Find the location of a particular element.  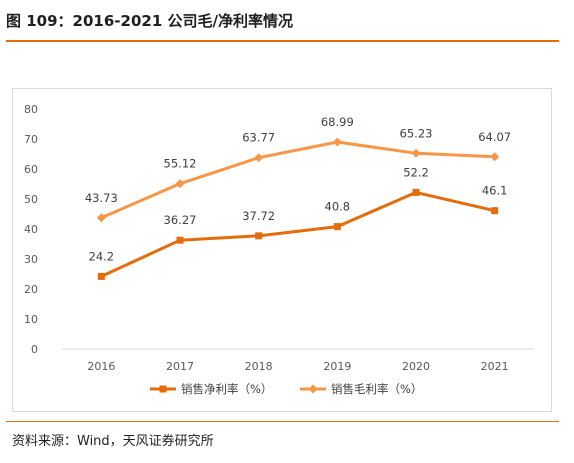

data-label: 68.99 is located at coordinates (337, 122).